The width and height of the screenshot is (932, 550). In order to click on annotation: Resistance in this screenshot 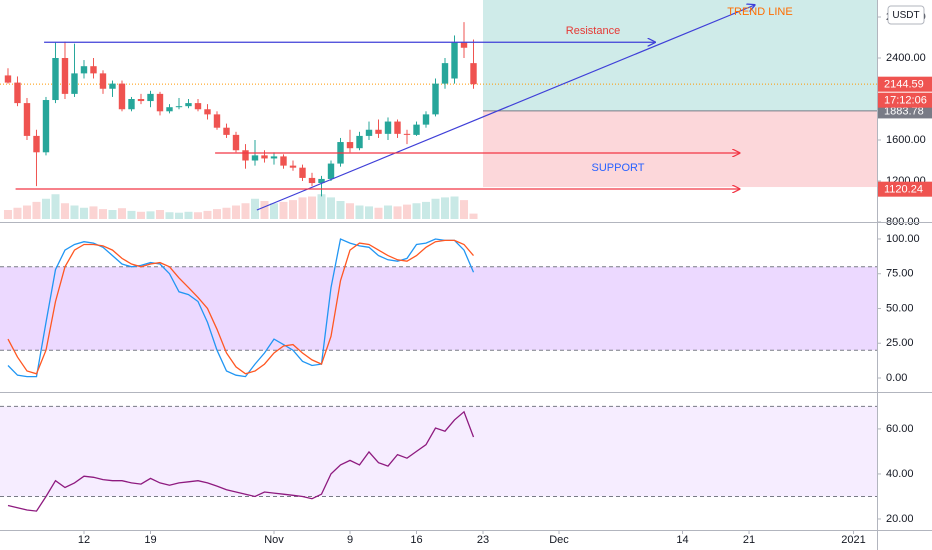, I will do `click(593, 31)`.